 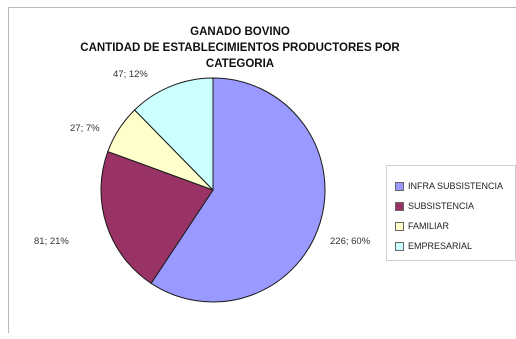 What do you see at coordinates (240, 64) in the screenshot?
I see `chart-title-line-3: CATEGORIA` at bounding box center [240, 64].